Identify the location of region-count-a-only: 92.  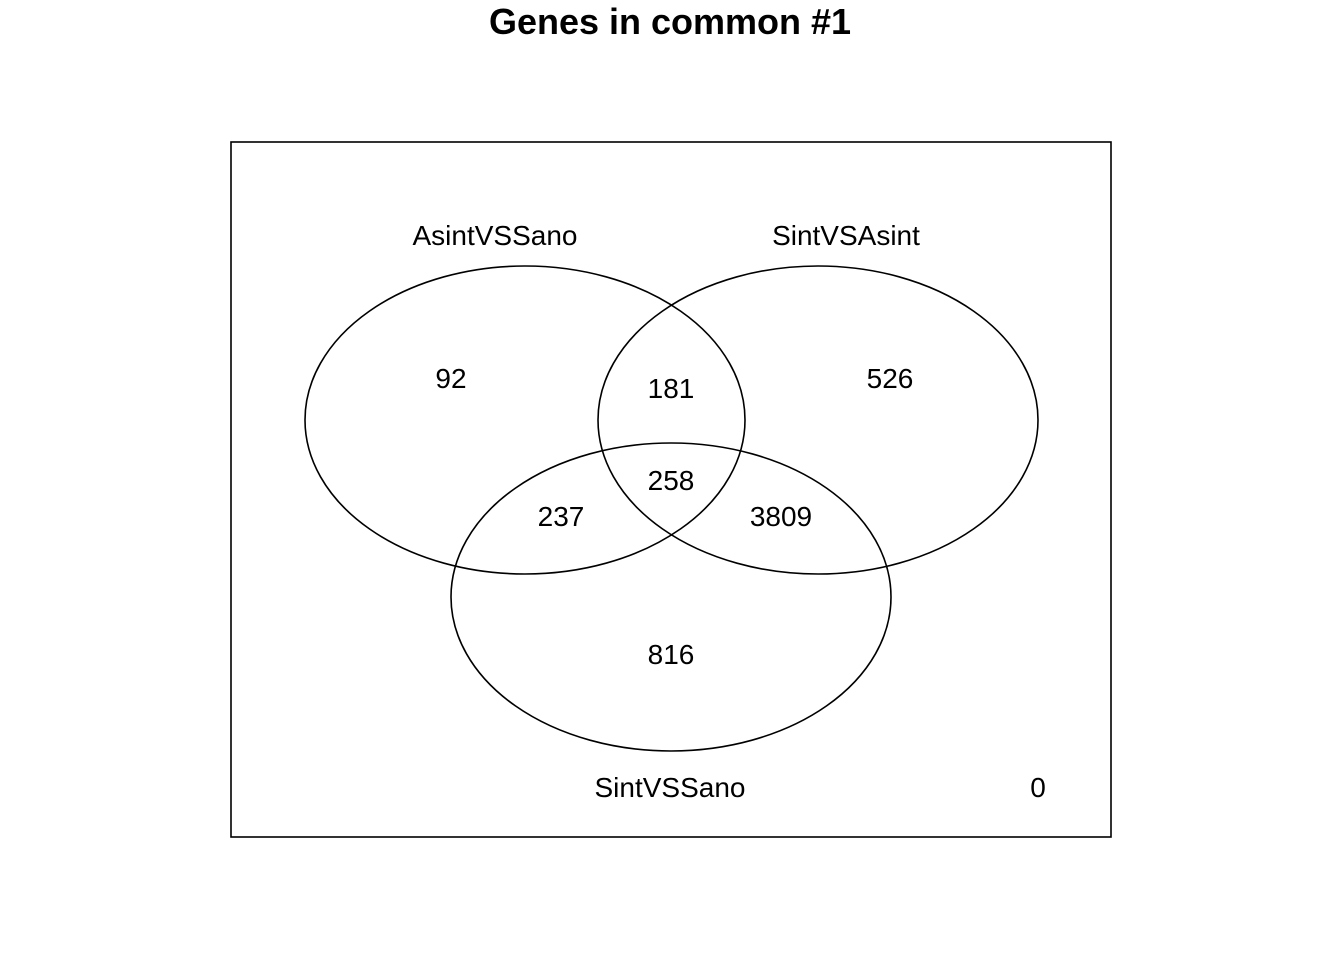
(450, 378).